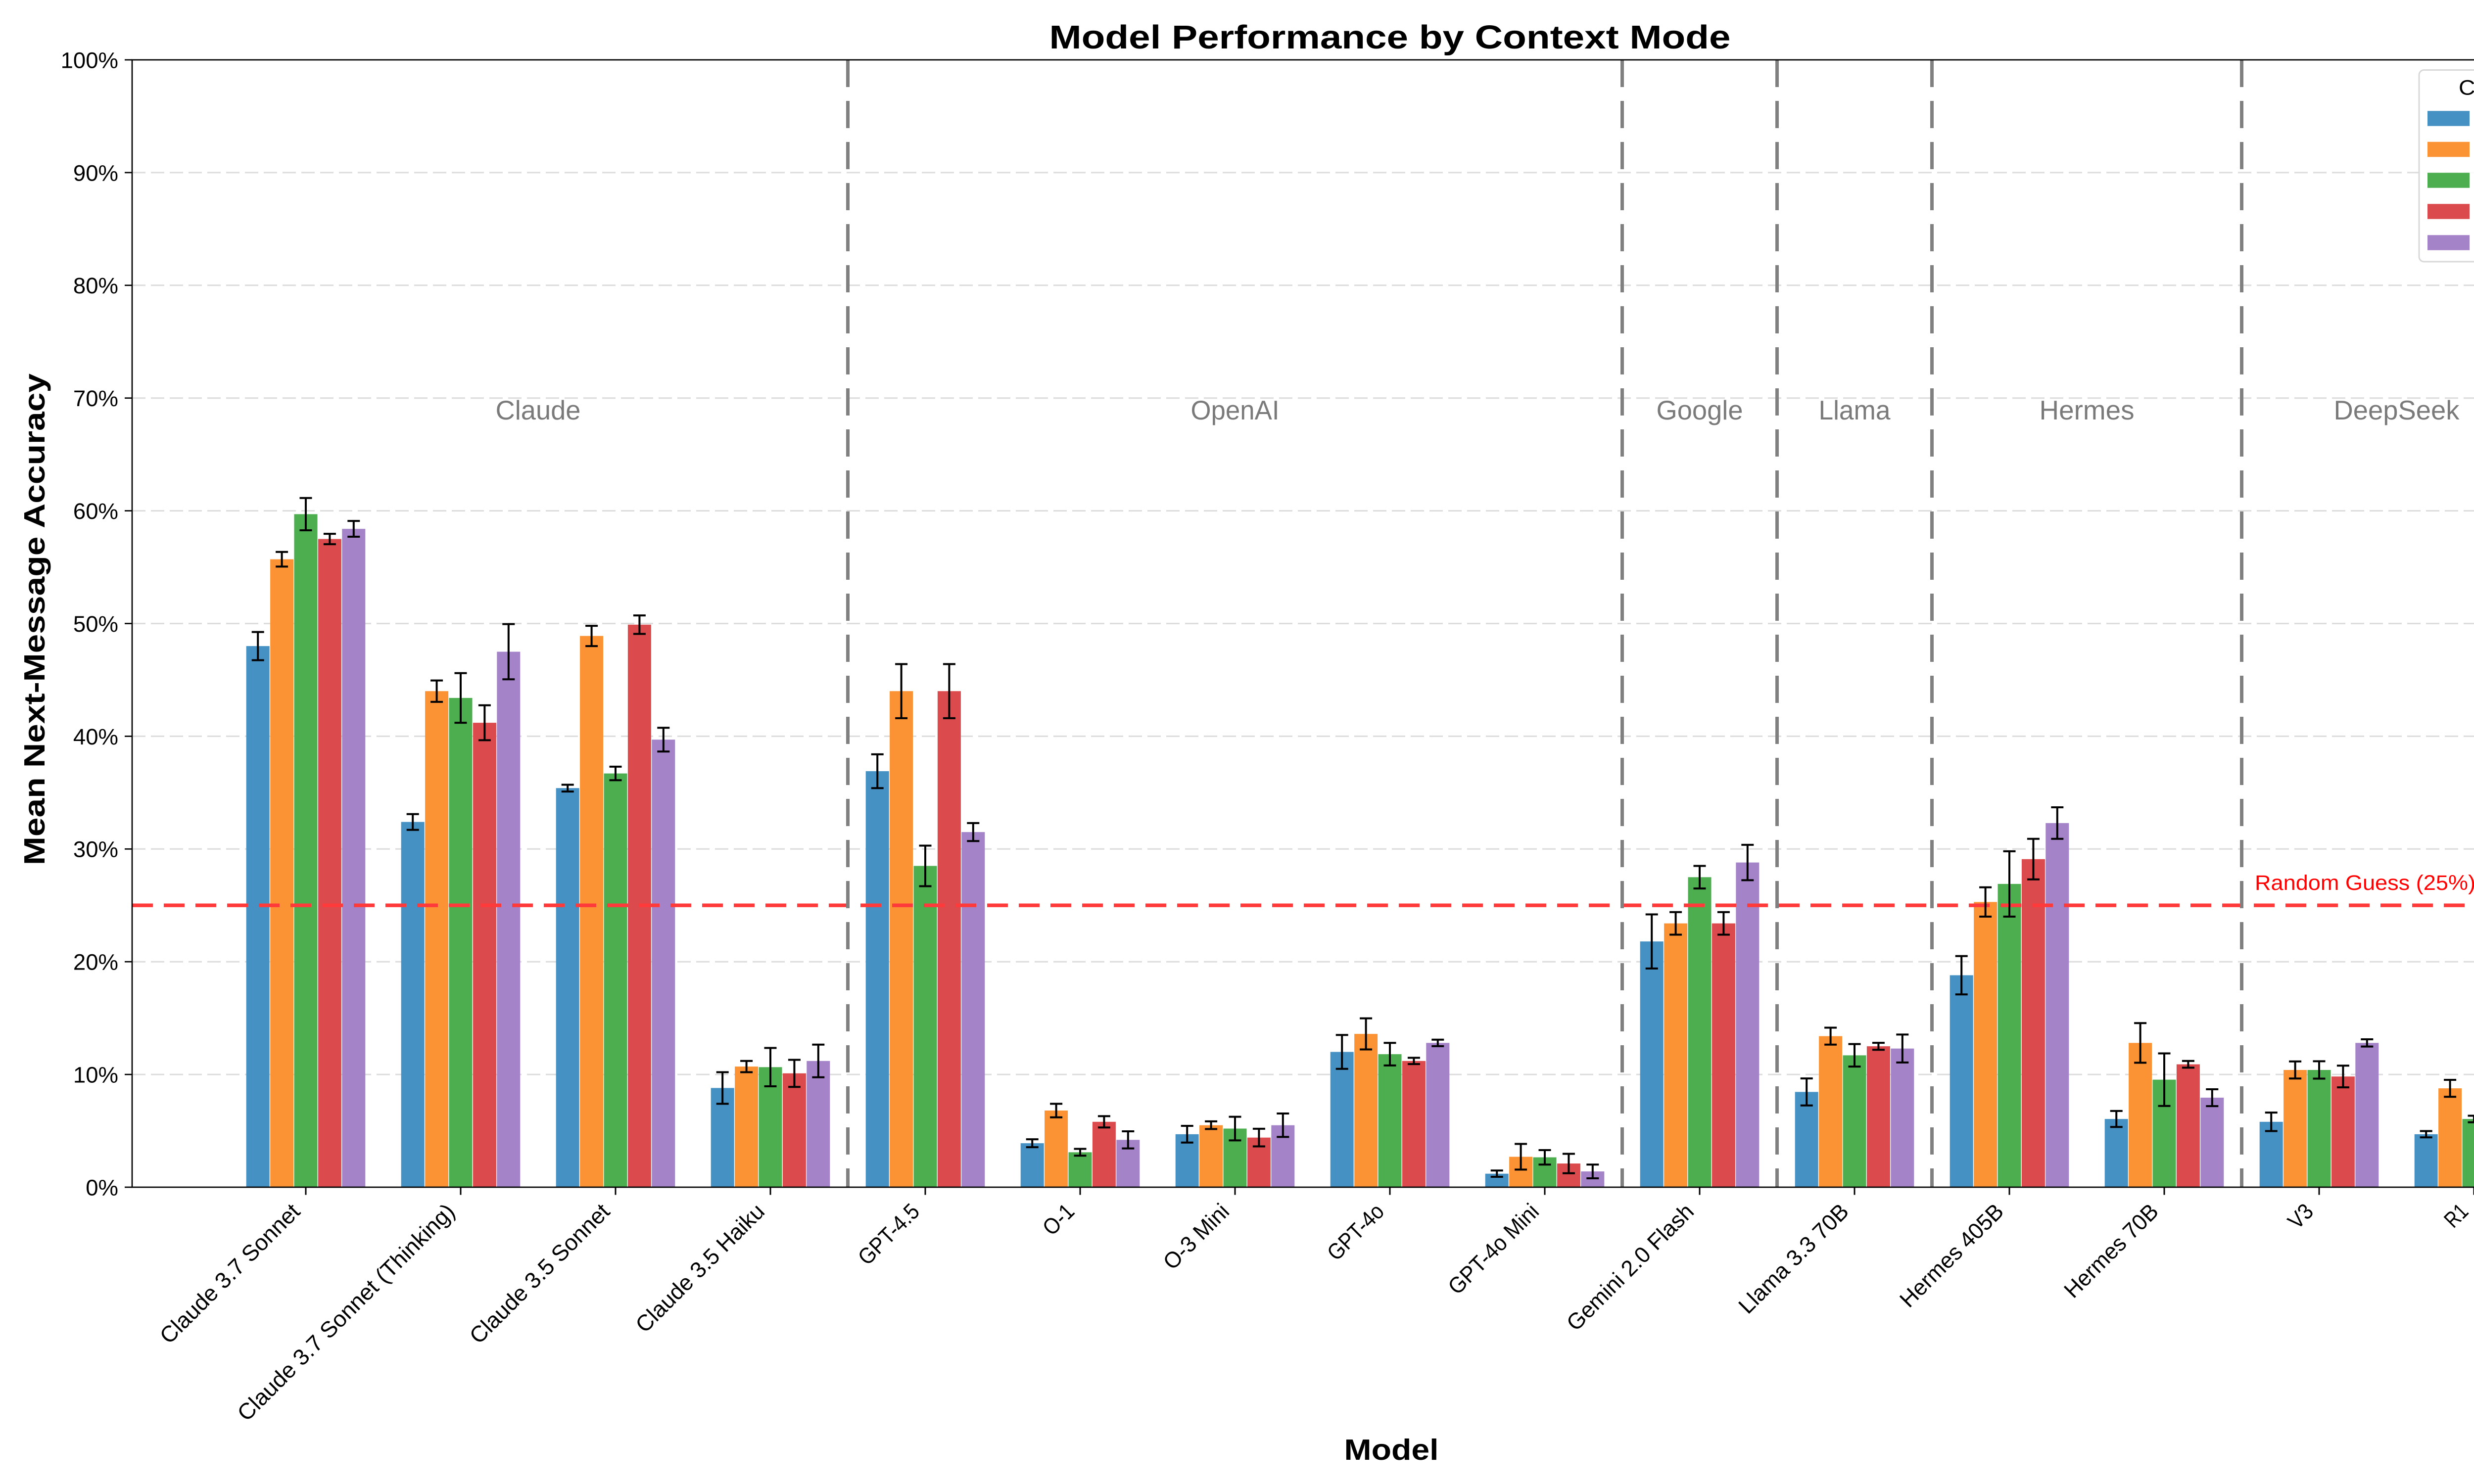  What do you see at coordinates (96, 1075) in the screenshot?
I see `svg-text: 10%` at bounding box center [96, 1075].